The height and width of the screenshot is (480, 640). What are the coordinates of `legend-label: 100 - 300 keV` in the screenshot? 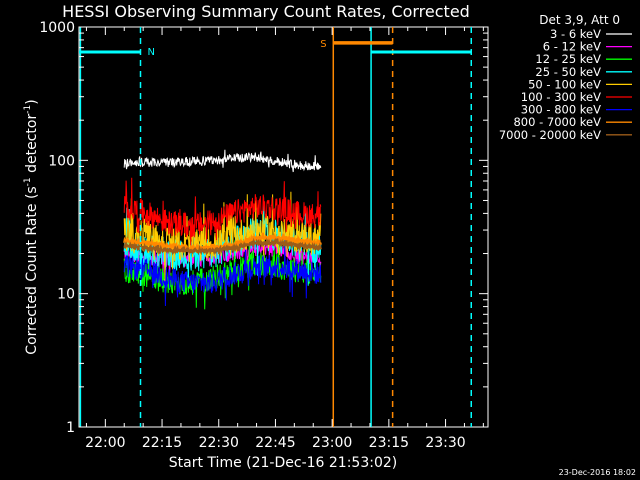 It's located at (561, 97).